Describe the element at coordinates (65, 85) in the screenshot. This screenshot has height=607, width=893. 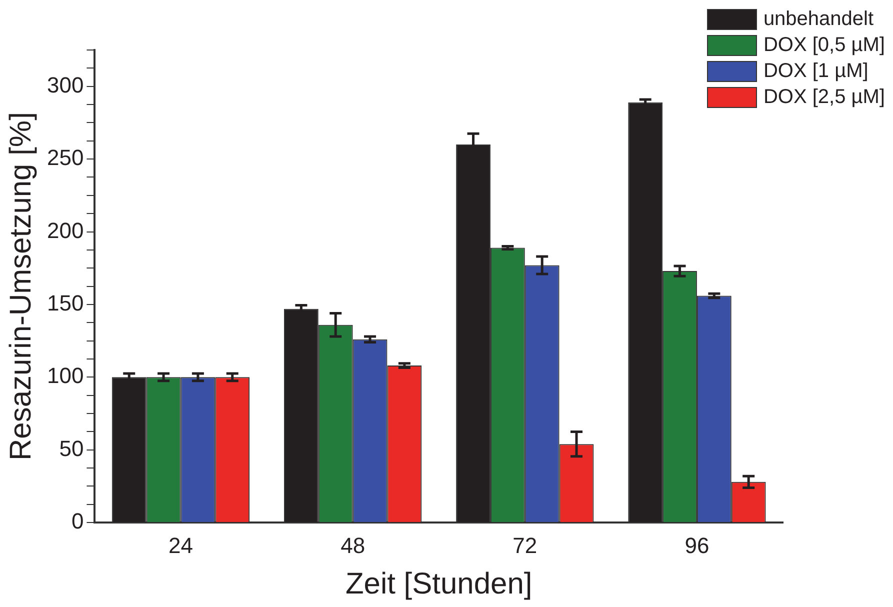
I see `y-tick-label: 300` at that location.